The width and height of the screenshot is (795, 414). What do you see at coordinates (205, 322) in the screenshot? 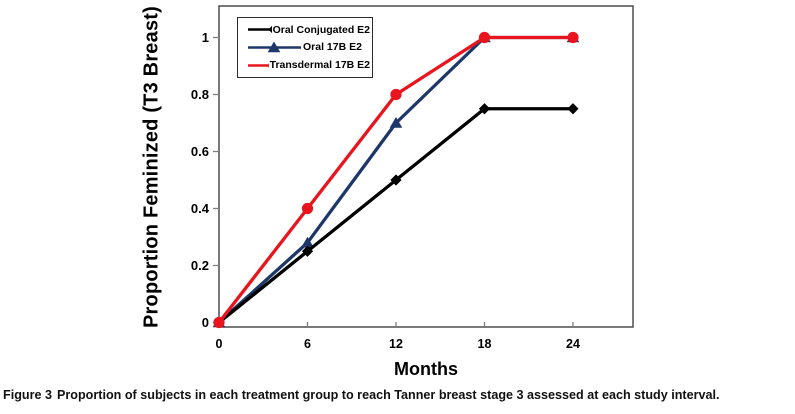
I see `y-tick-label: 0` at bounding box center [205, 322].